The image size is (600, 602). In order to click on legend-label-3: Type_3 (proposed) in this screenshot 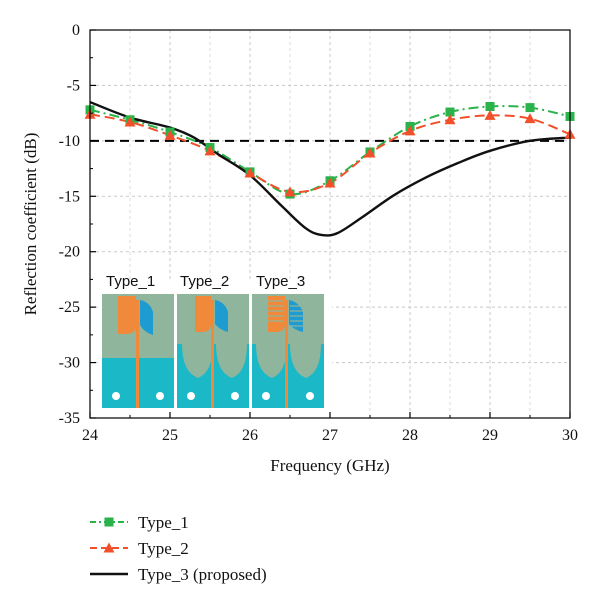, I will do `click(202, 574)`.